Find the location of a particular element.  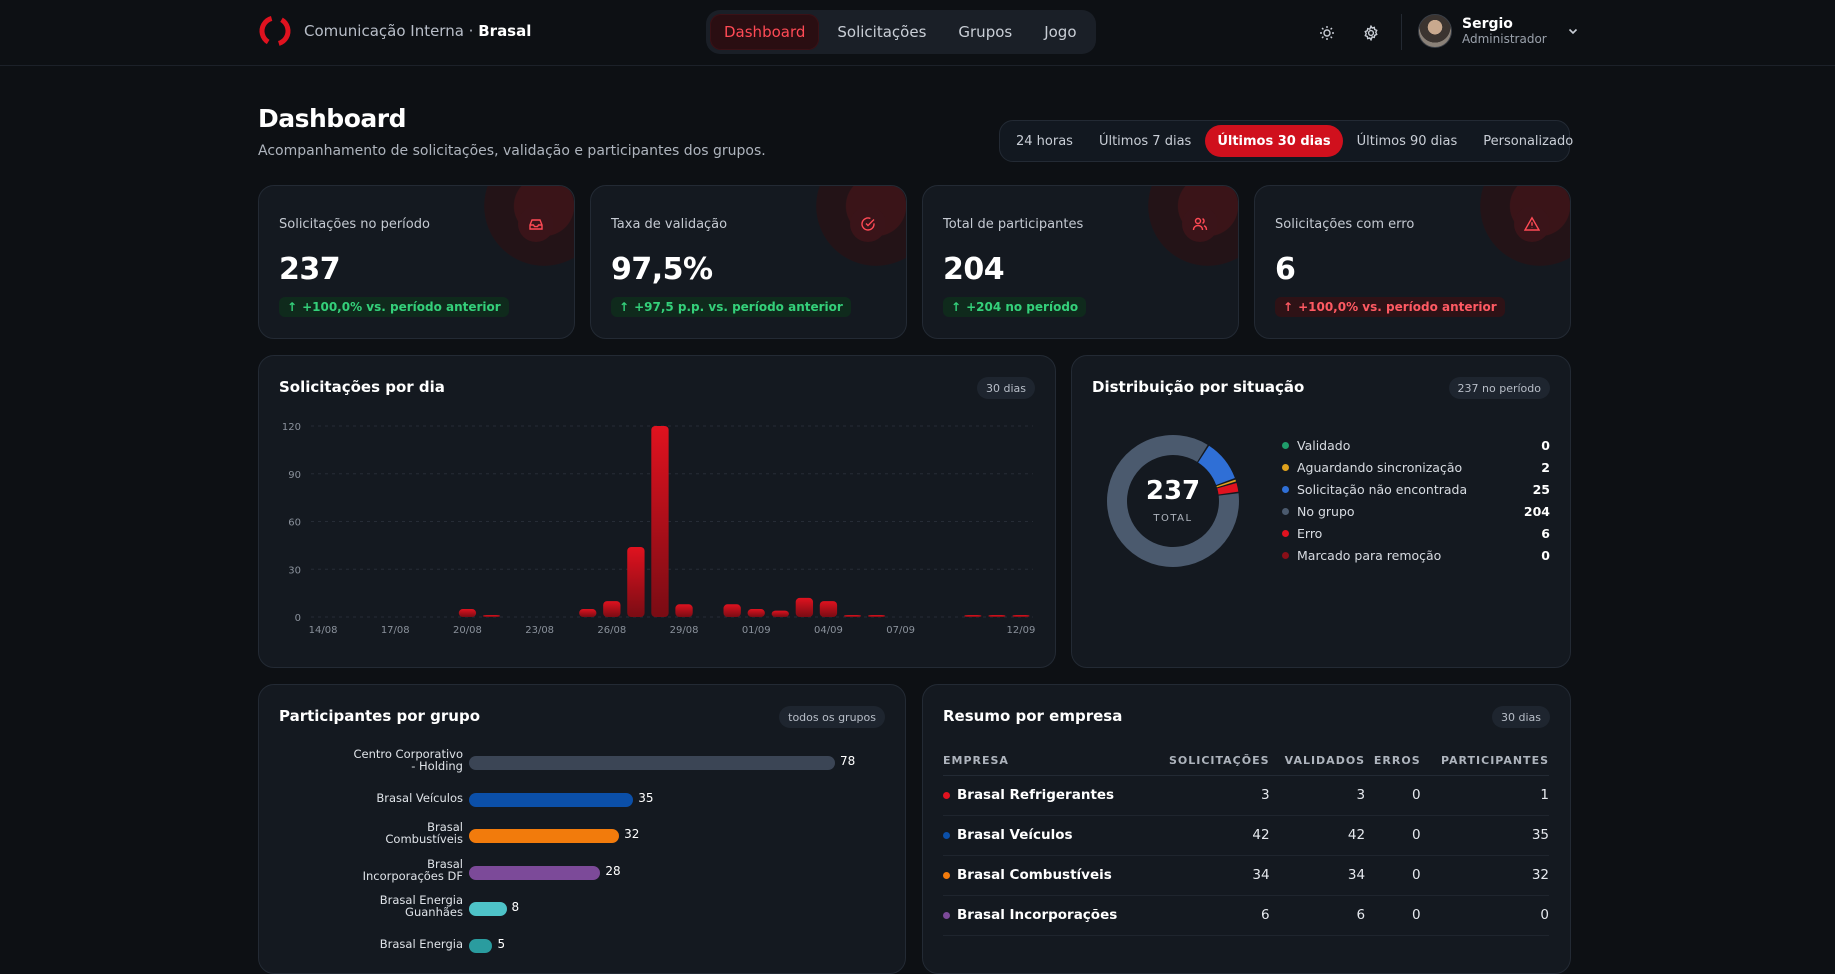

settings-button is located at coordinates (1371, 33).